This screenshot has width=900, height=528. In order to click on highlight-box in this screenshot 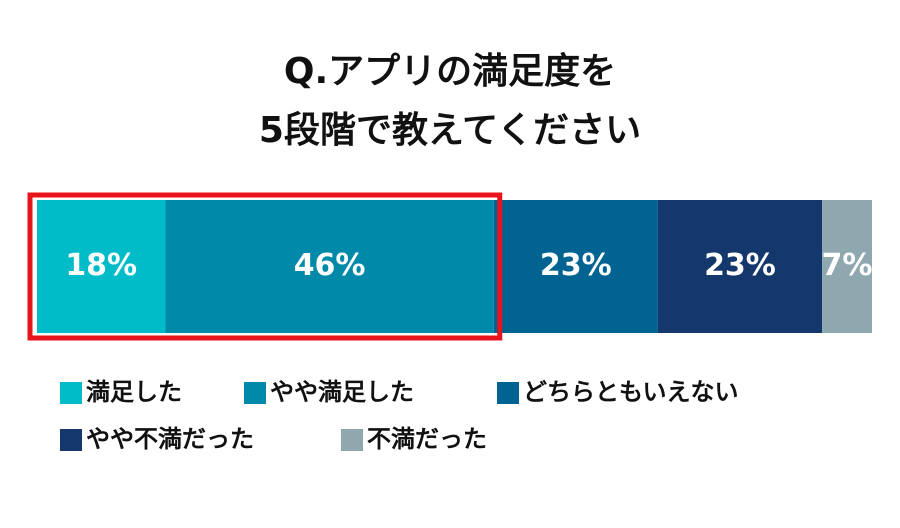, I will do `click(265, 266)`.